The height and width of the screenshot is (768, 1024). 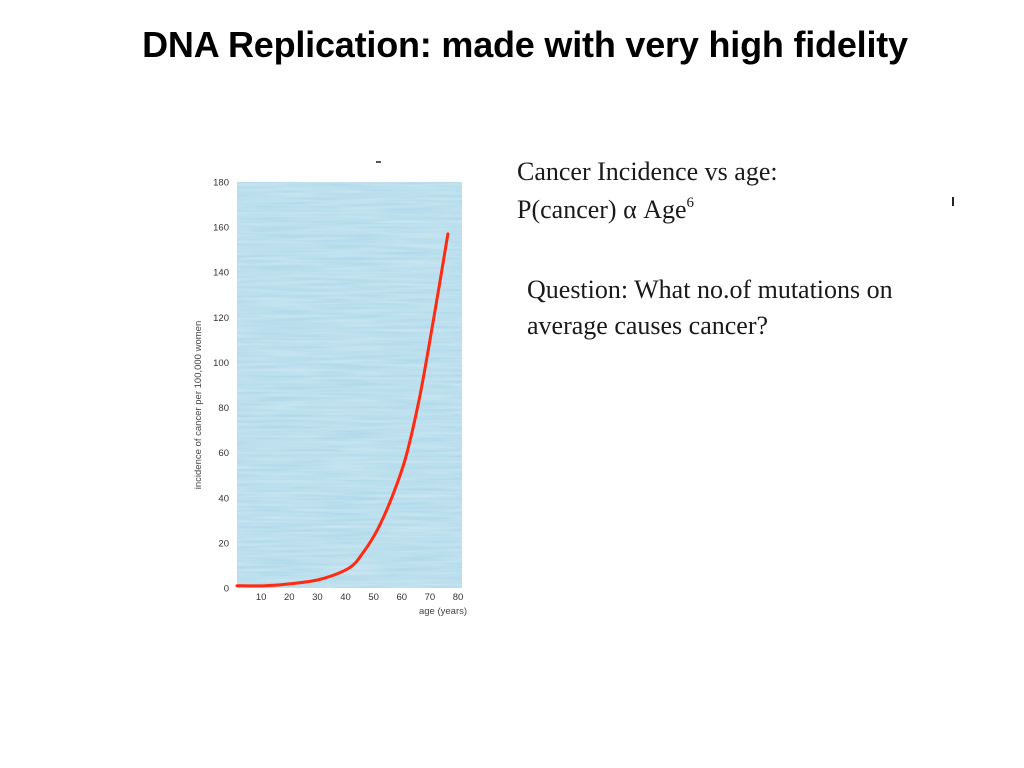 I want to click on stray-mark-right, so click(x=953, y=201).